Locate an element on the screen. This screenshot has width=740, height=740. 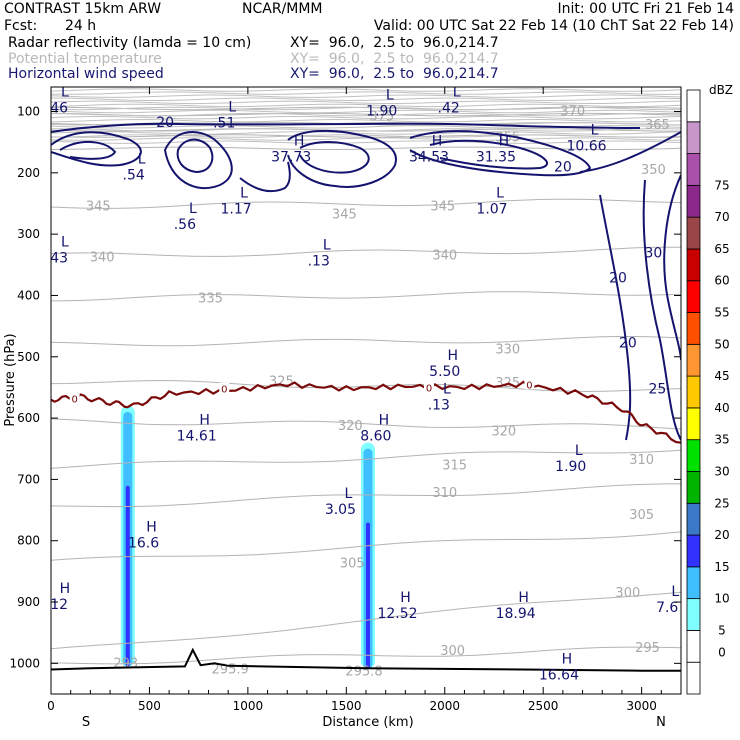
extremum-value: 37.73 is located at coordinates (291, 157).